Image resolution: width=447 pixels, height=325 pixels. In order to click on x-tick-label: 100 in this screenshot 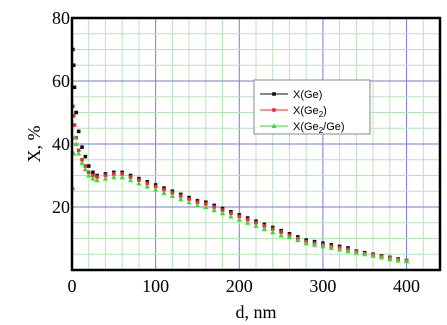, I will do `click(155, 286)`.